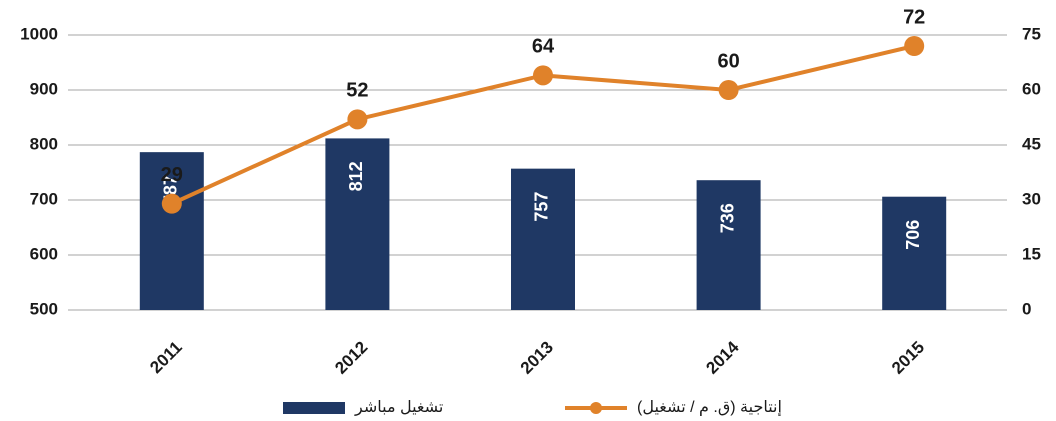 Image resolution: width=1056 pixels, height=421 pixels. What do you see at coordinates (709, 407) in the screenshot?
I see `legend-label: إنتاجية (ق. م / تشغيل)` at bounding box center [709, 407].